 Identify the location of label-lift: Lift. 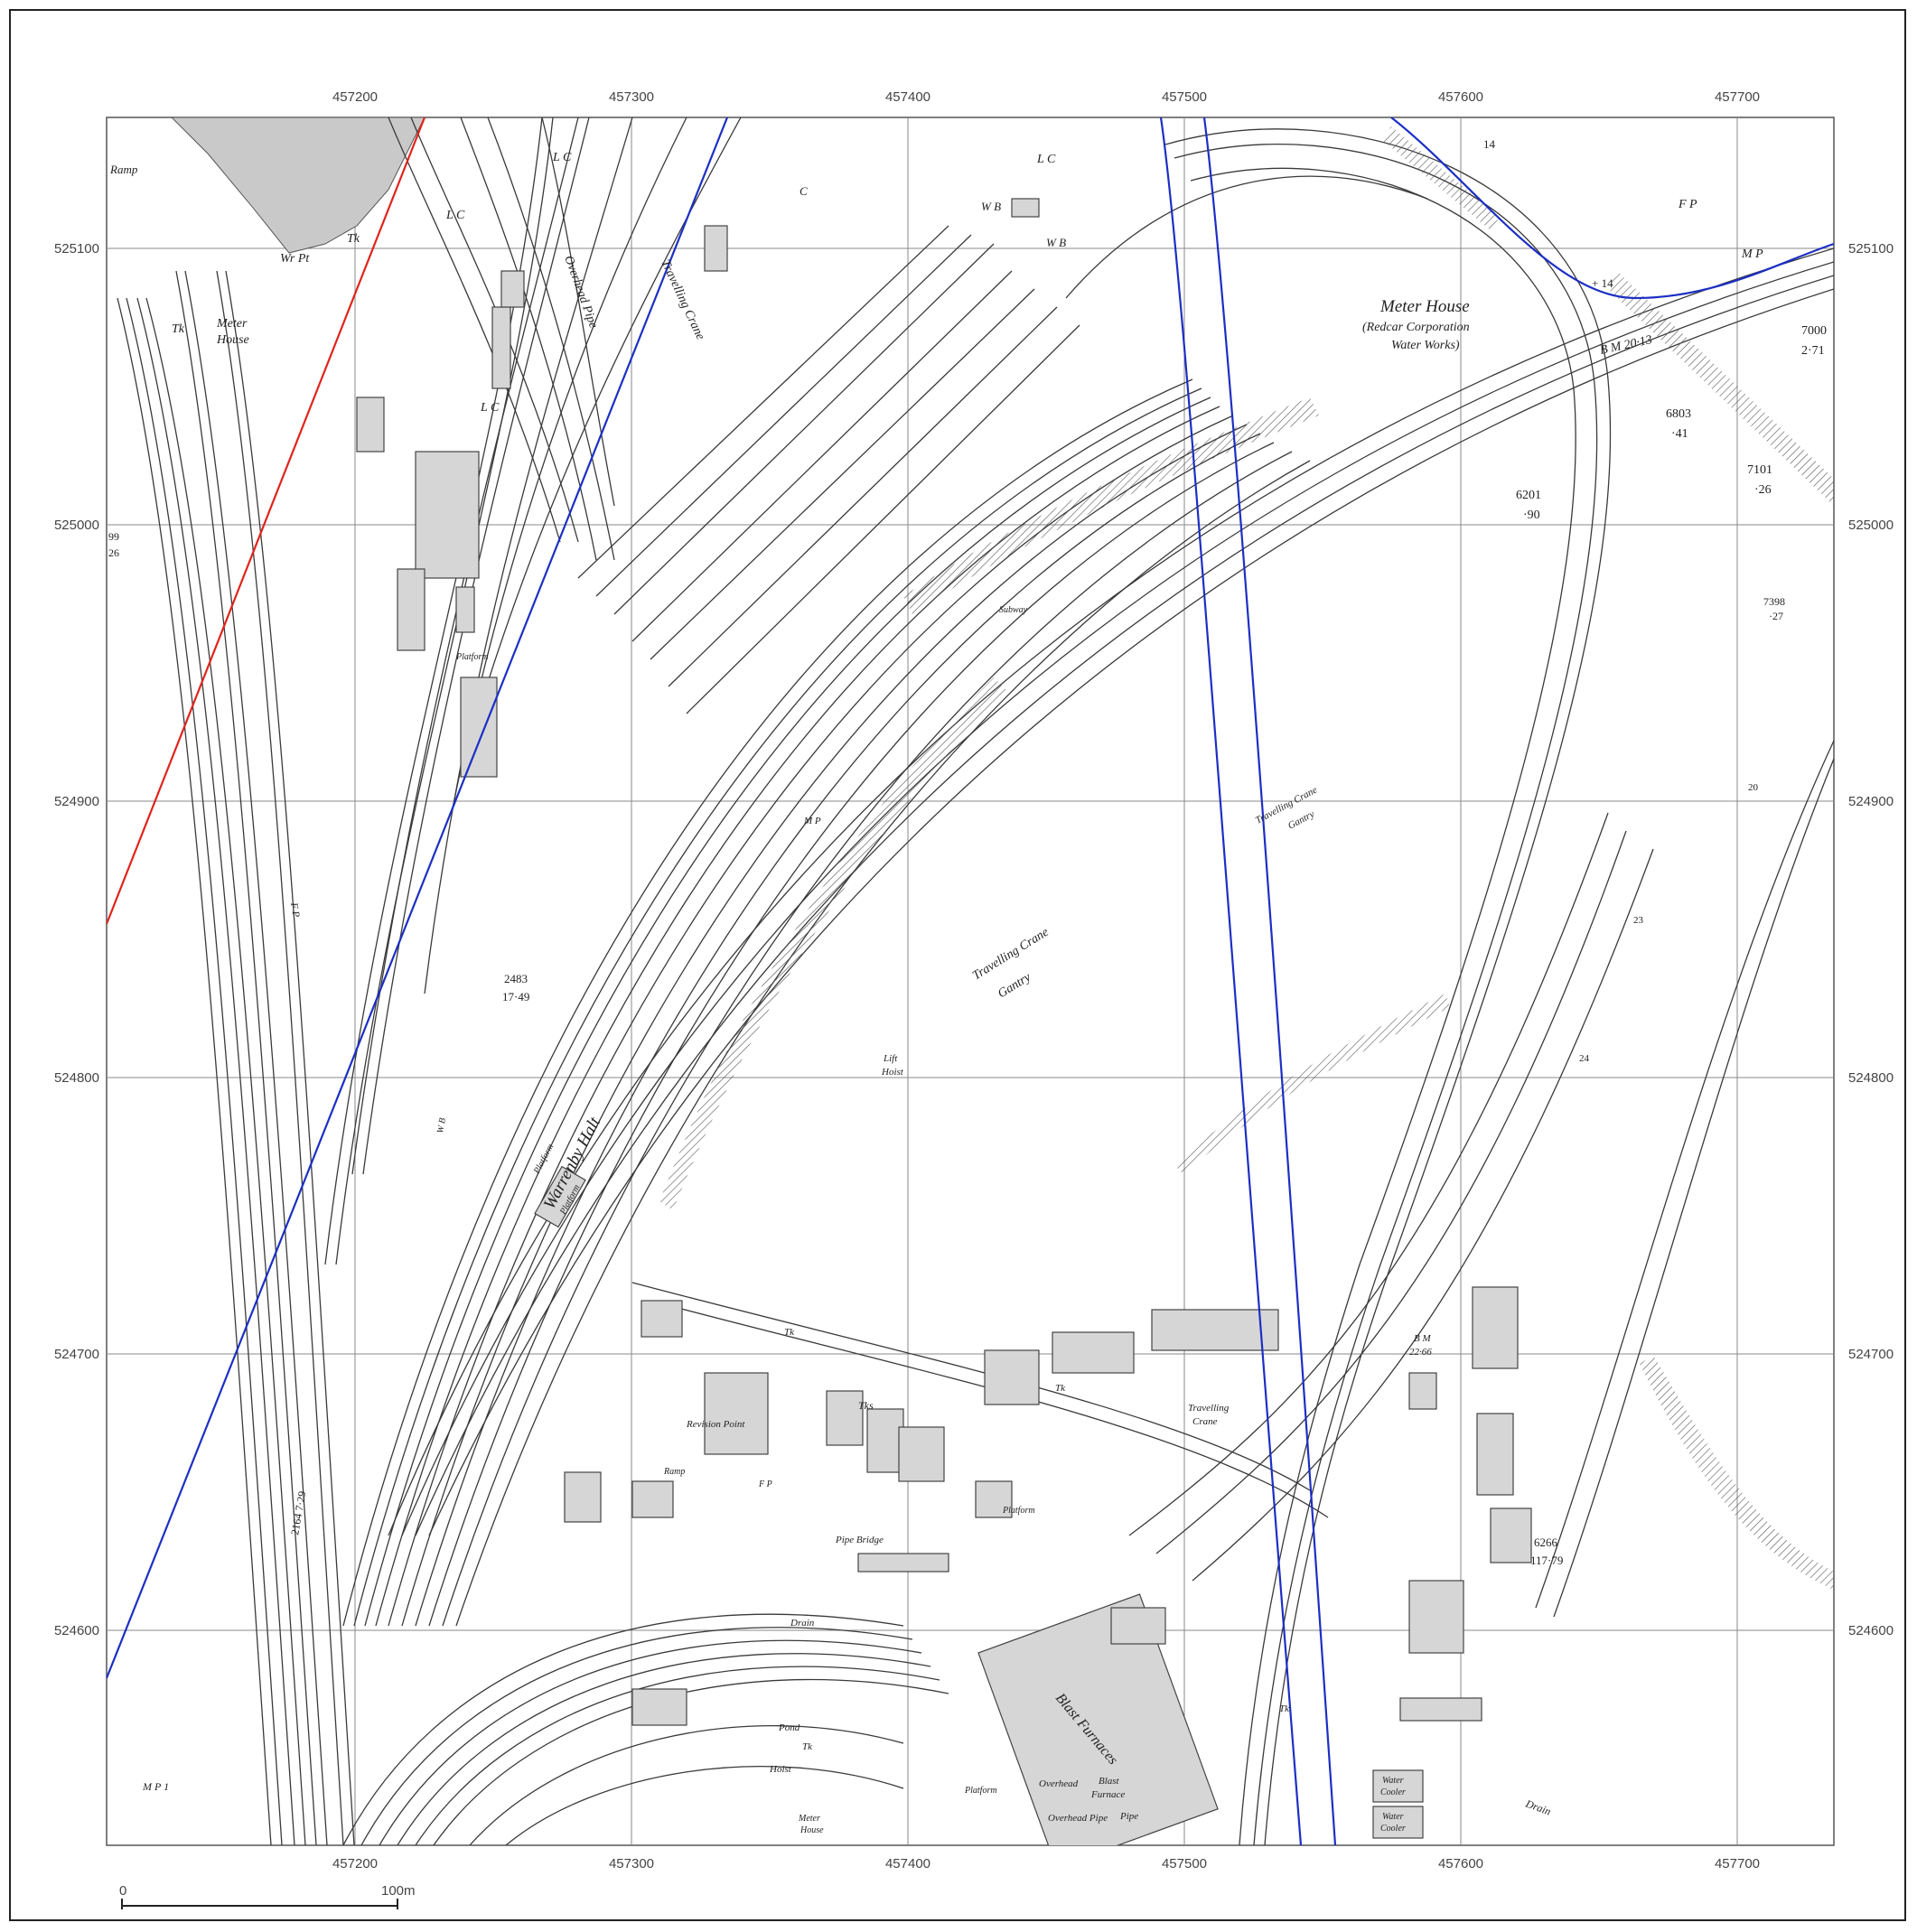
(890, 1059).